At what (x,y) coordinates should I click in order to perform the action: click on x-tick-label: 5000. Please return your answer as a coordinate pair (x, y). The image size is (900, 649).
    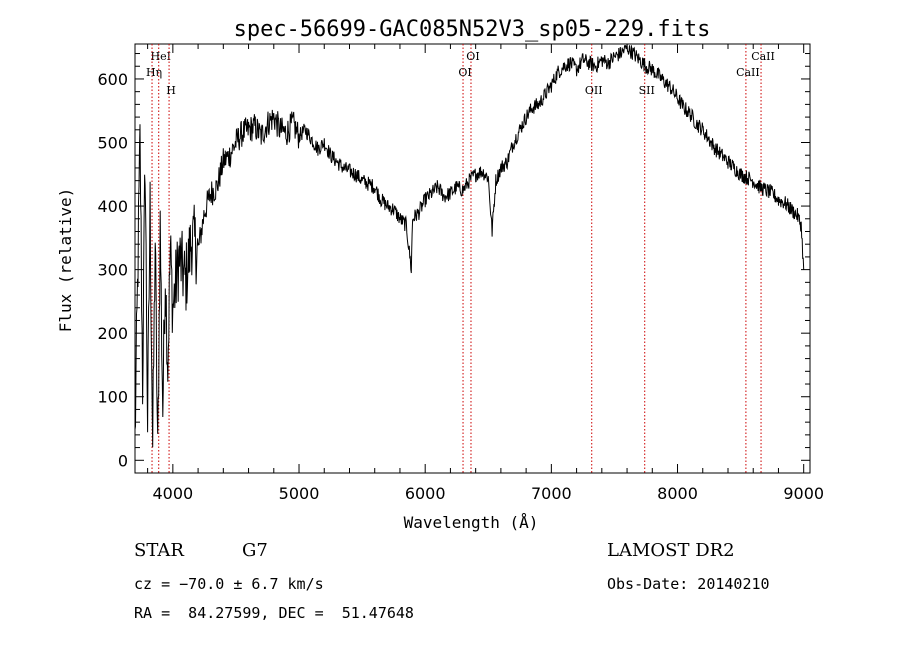
    Looking at the image, I should click on (299, 493).